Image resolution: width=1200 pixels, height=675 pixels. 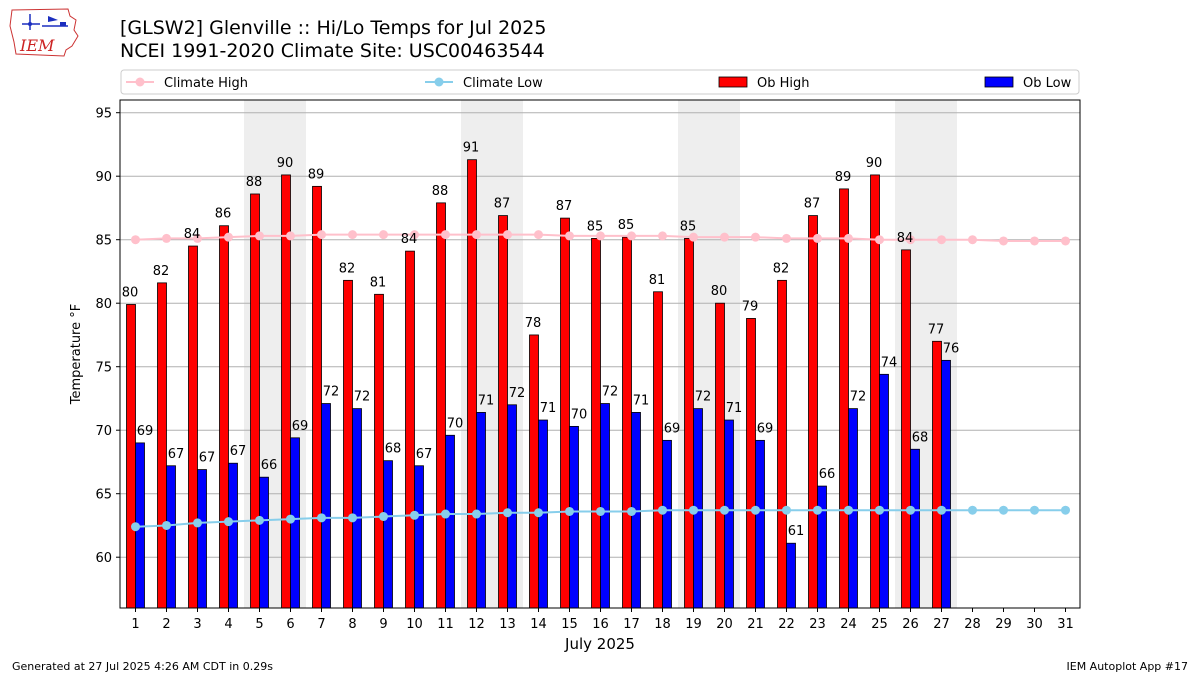 What do you see at coordinates (76, 354) in the screenshot?
I see `y-axis-label: Temperature °F` at bounding box center [76, 354].